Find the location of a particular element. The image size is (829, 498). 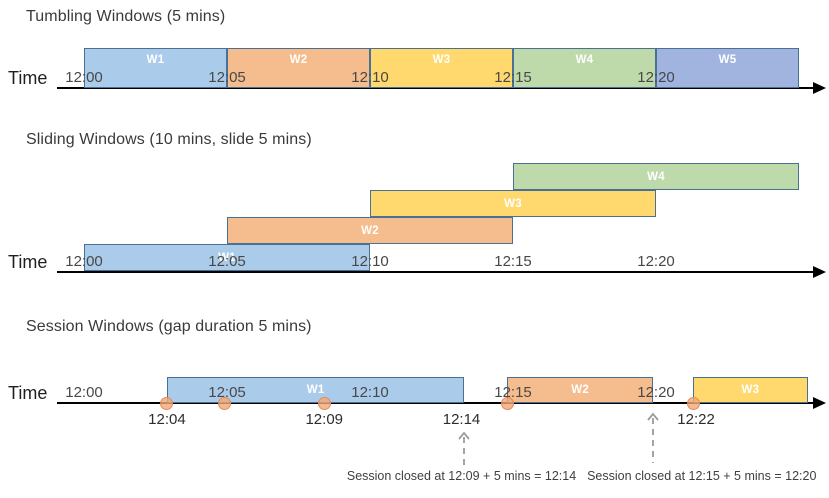

session-section-title: Session Windows (gap duration 5 mins) is located at coordinates (169, 326).